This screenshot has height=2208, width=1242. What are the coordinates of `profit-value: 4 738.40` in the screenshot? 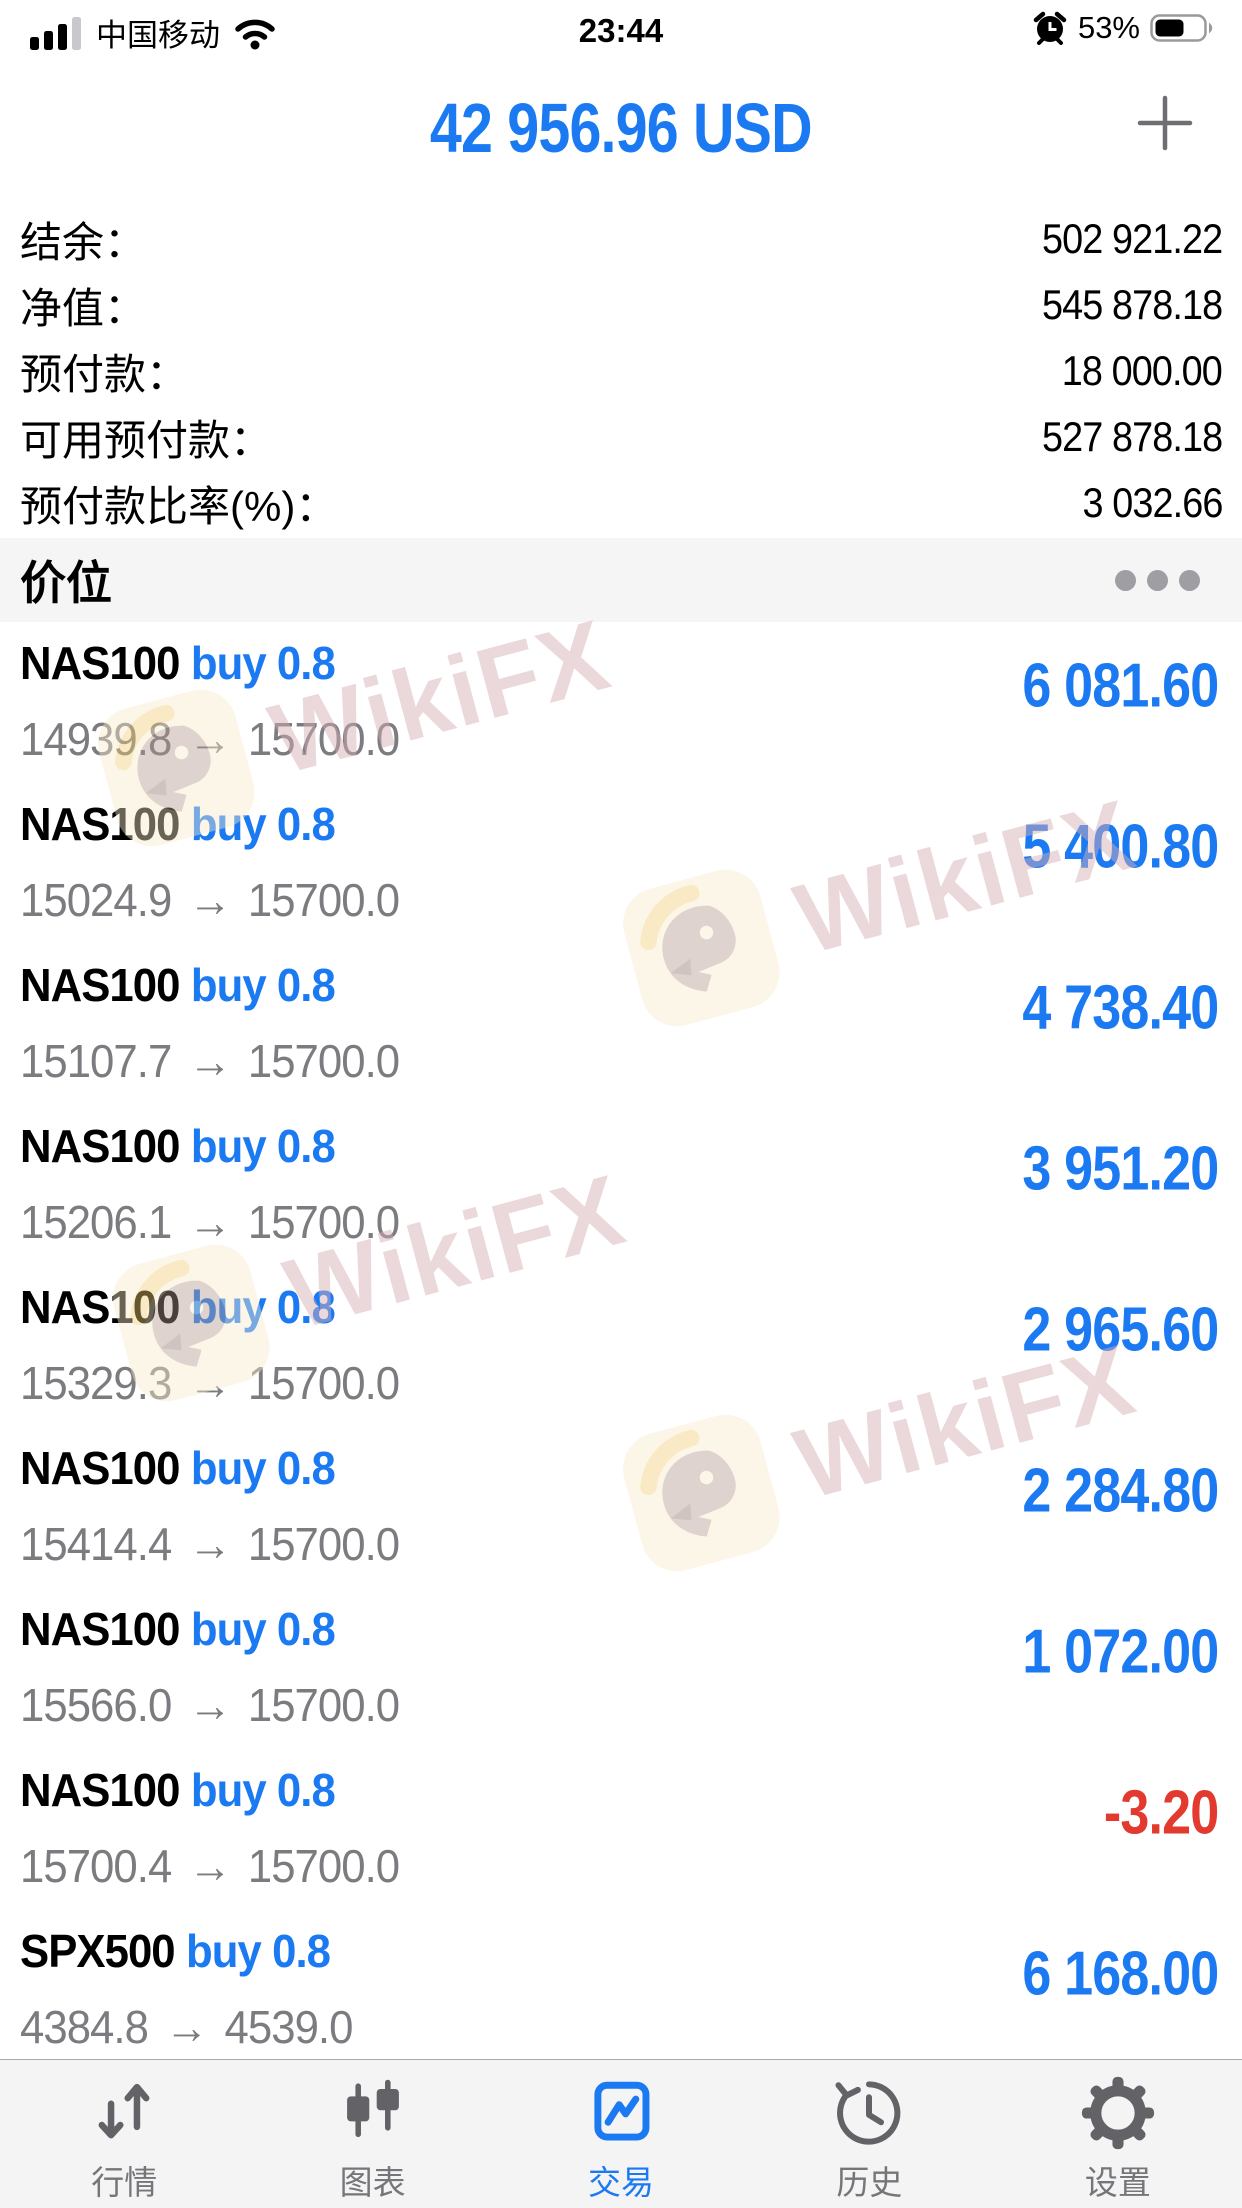 It's located at (1120, 1008).